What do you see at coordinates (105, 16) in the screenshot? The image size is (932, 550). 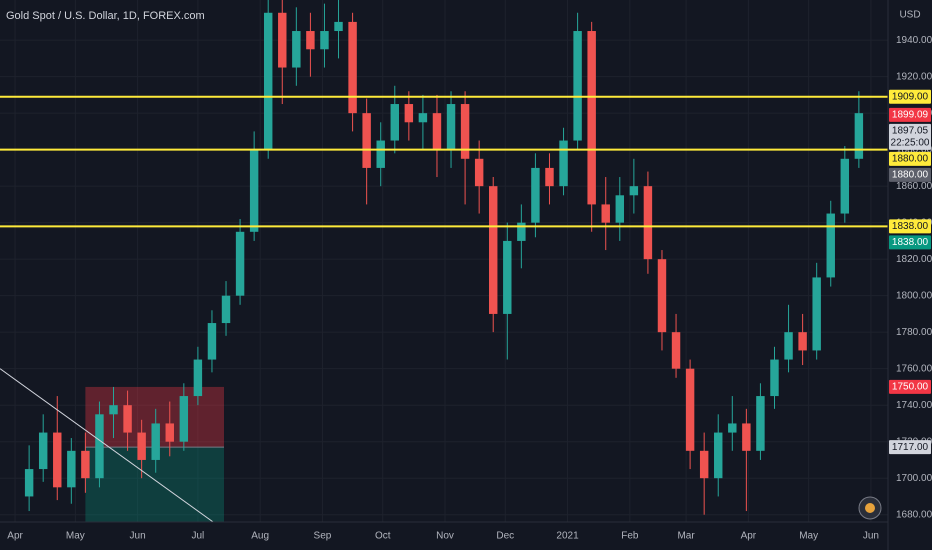 I see `chart-title: Gold Spot / U.S. Dollar, 1D, FOREX.com` at bounding box center [105, 16].